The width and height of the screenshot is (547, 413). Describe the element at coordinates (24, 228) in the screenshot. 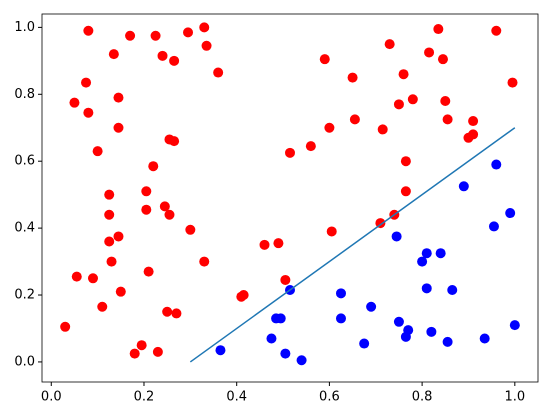

I see `y-tick-label: 0.4` at that location.